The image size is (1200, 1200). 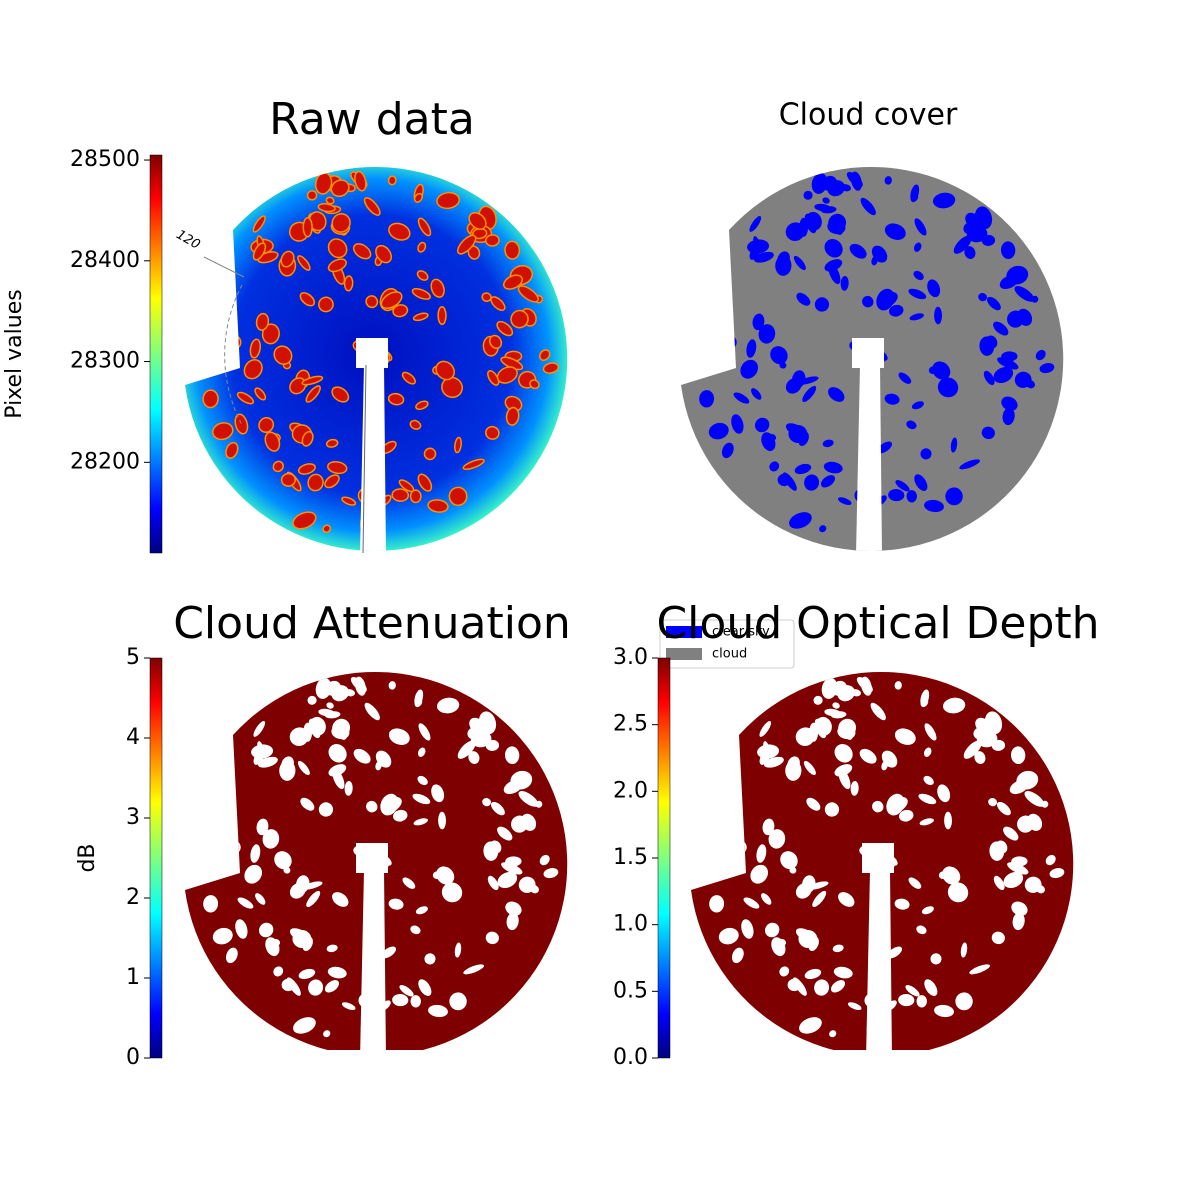 I want to click on colorbar-tick-label: 3, so click(x=133, y=817).